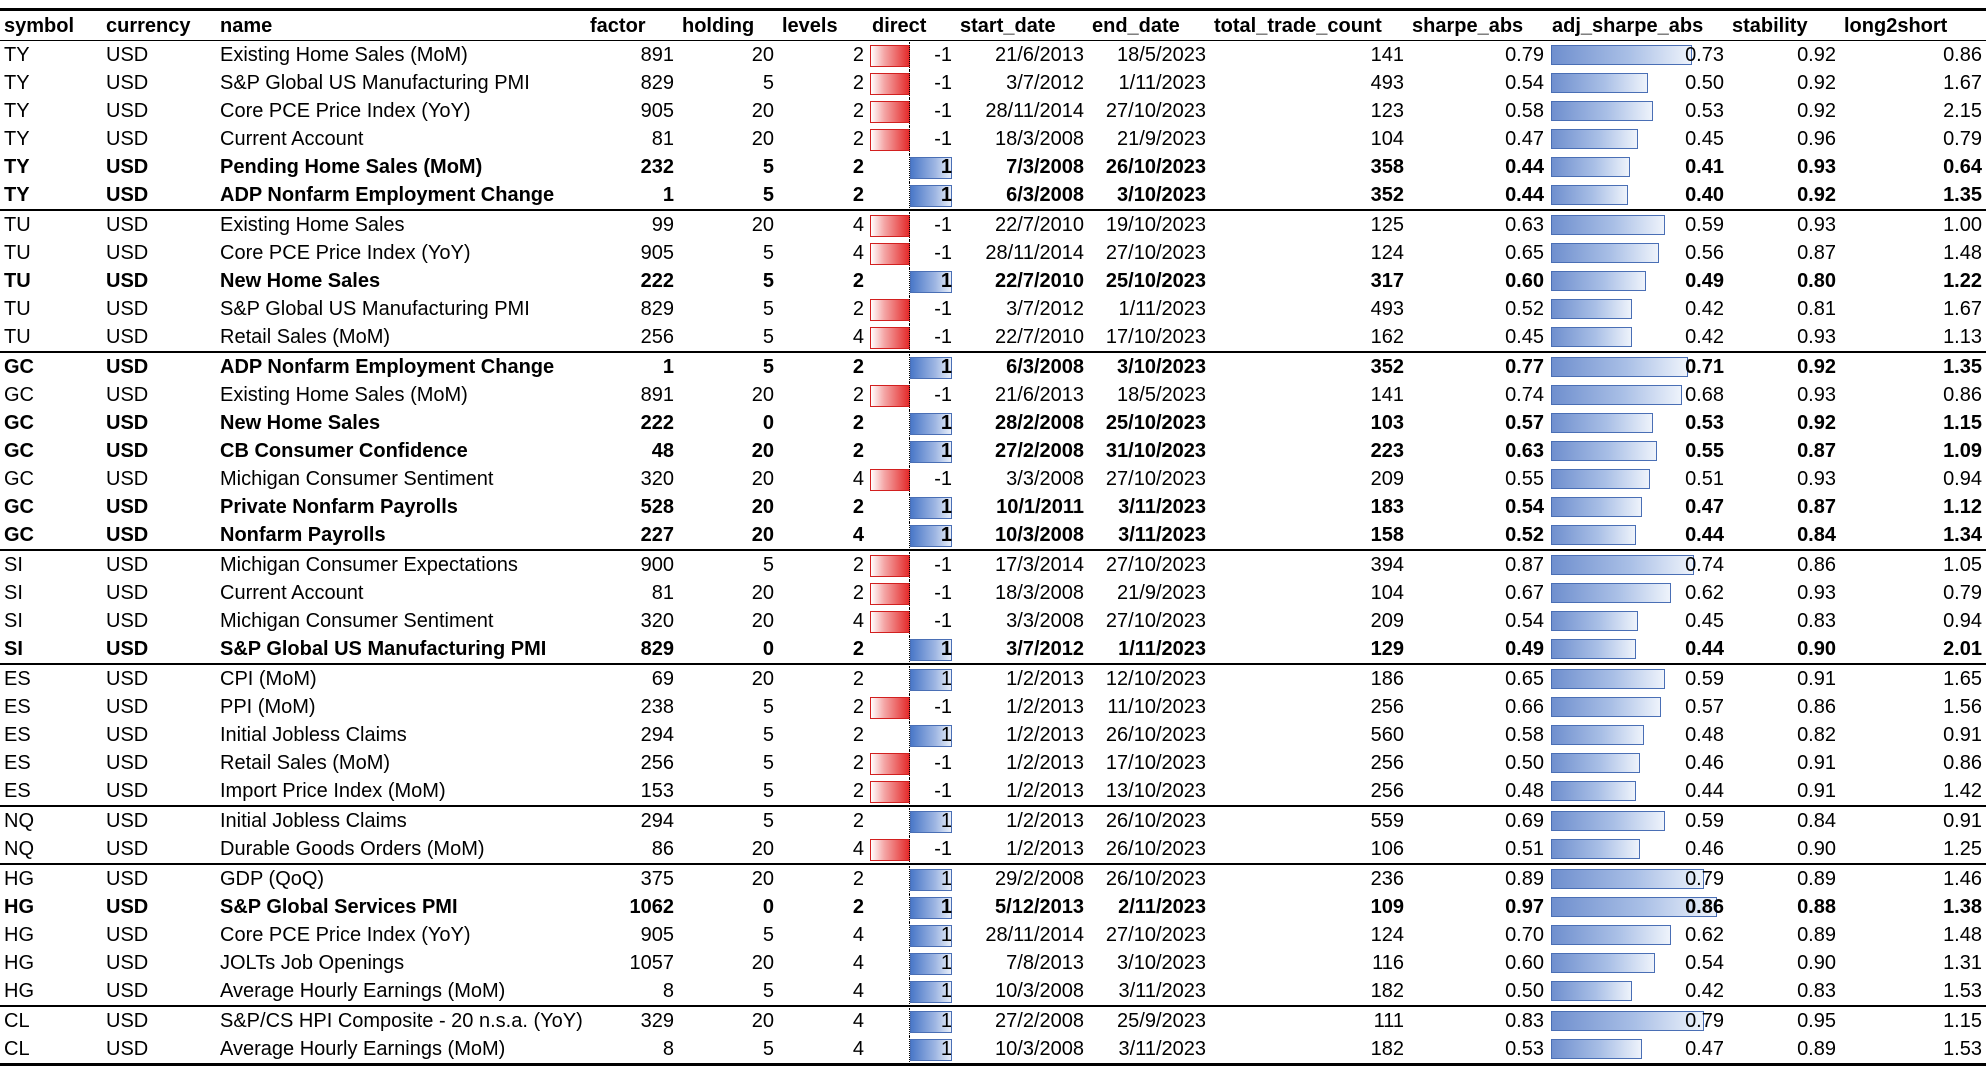 This screenshot has height=1066, width=1986. I want to click on cell-adj-sharpe-abs: 0.40, so click(1638, 195).